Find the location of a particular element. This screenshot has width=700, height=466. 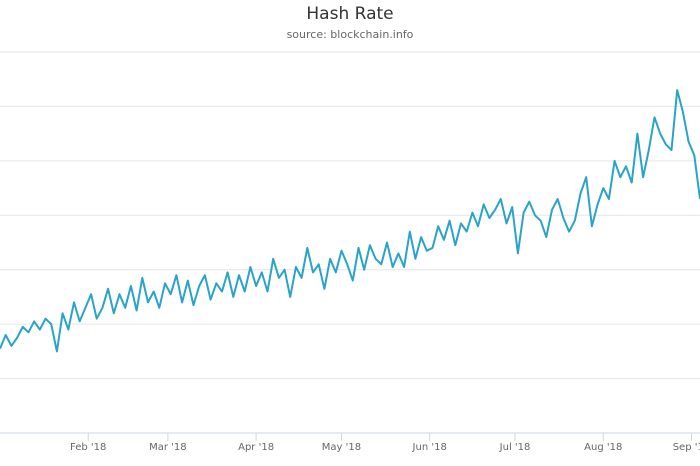

x-tick-label-5: Jul '18 is located at coordinates (515, 447).